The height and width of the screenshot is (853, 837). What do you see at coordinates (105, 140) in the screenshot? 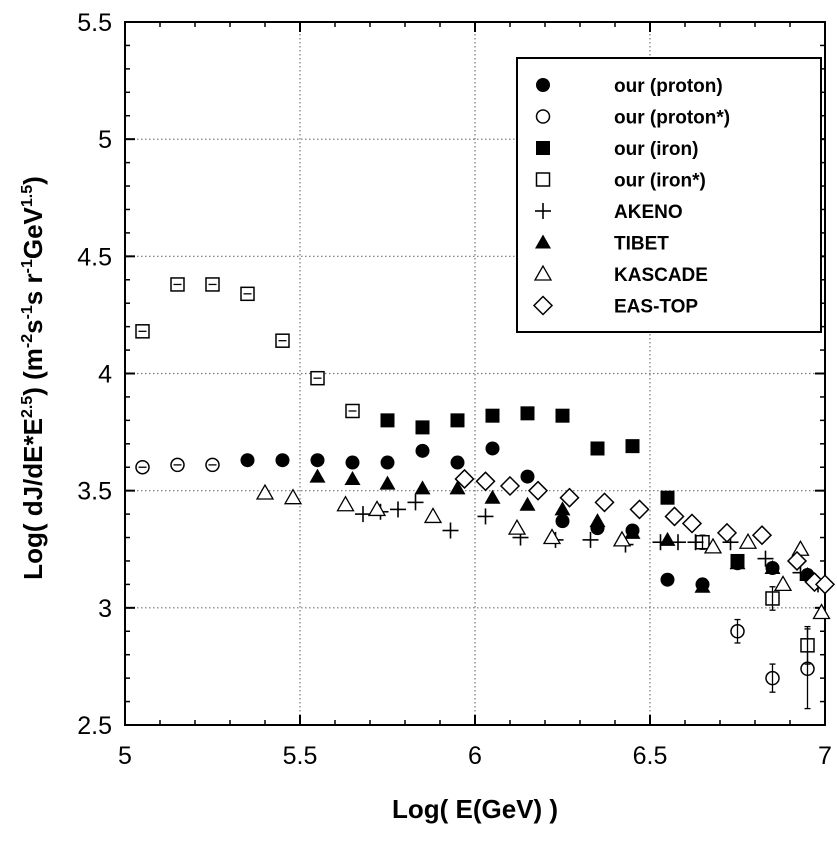
I see `y-tick-label: 5` at bounding box center [105, 140].